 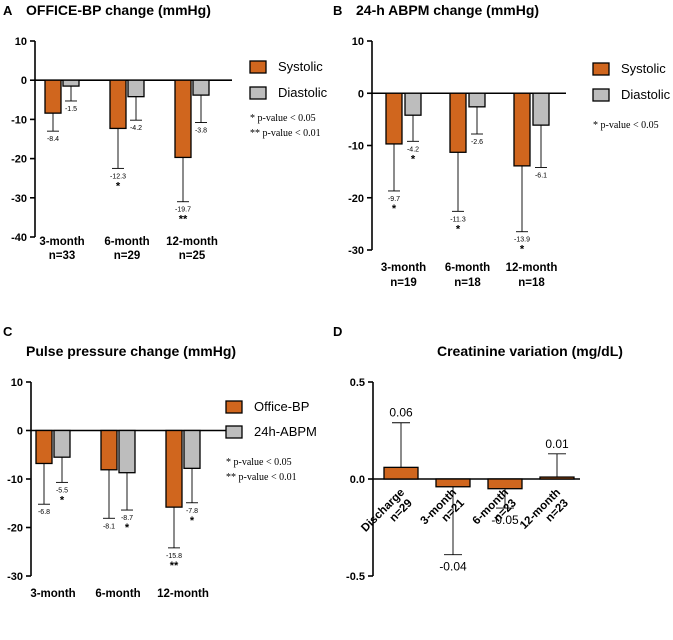 I want to click on data-label: -6.1, so click(x=541, y=175).